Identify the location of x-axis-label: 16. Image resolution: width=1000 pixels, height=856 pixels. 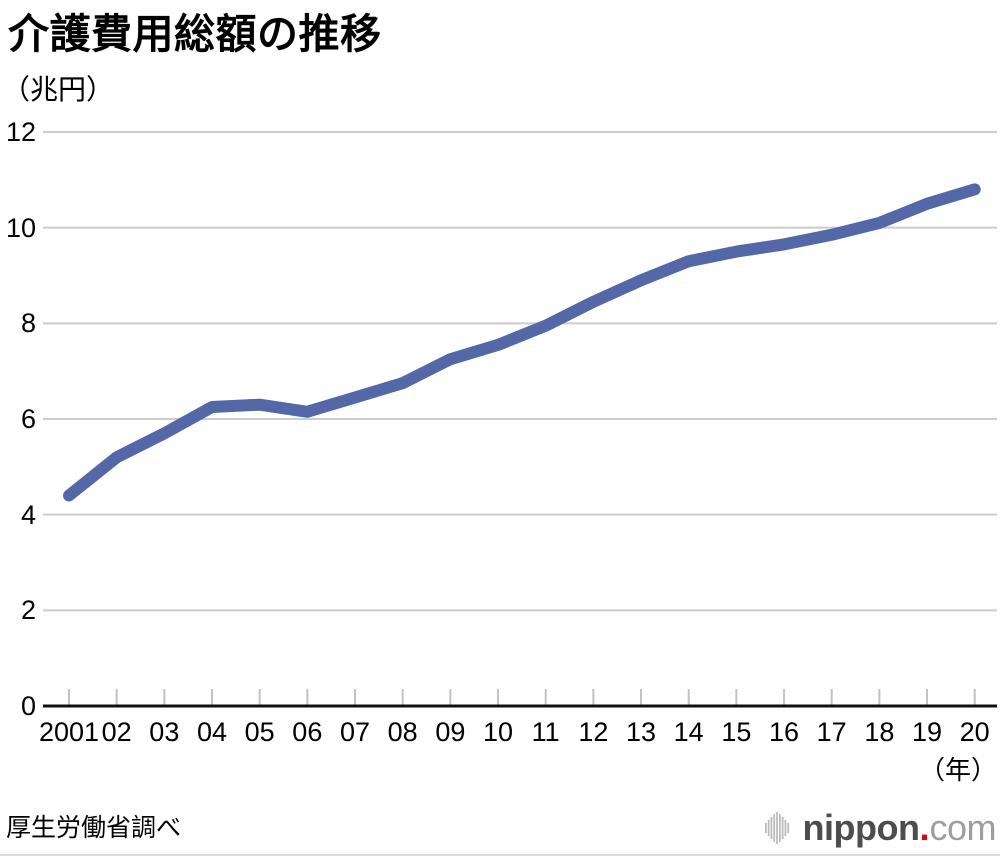
(784, 732).